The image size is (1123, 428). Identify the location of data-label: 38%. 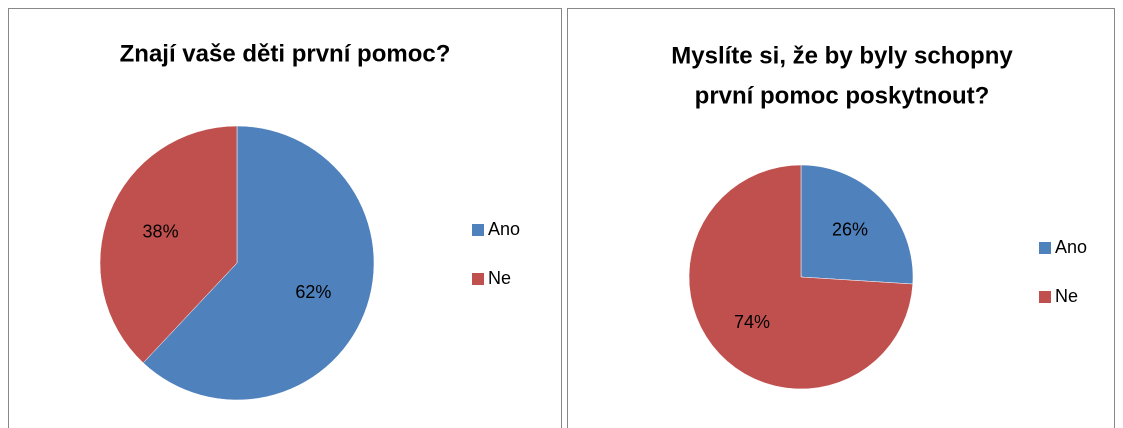
(161, 231).